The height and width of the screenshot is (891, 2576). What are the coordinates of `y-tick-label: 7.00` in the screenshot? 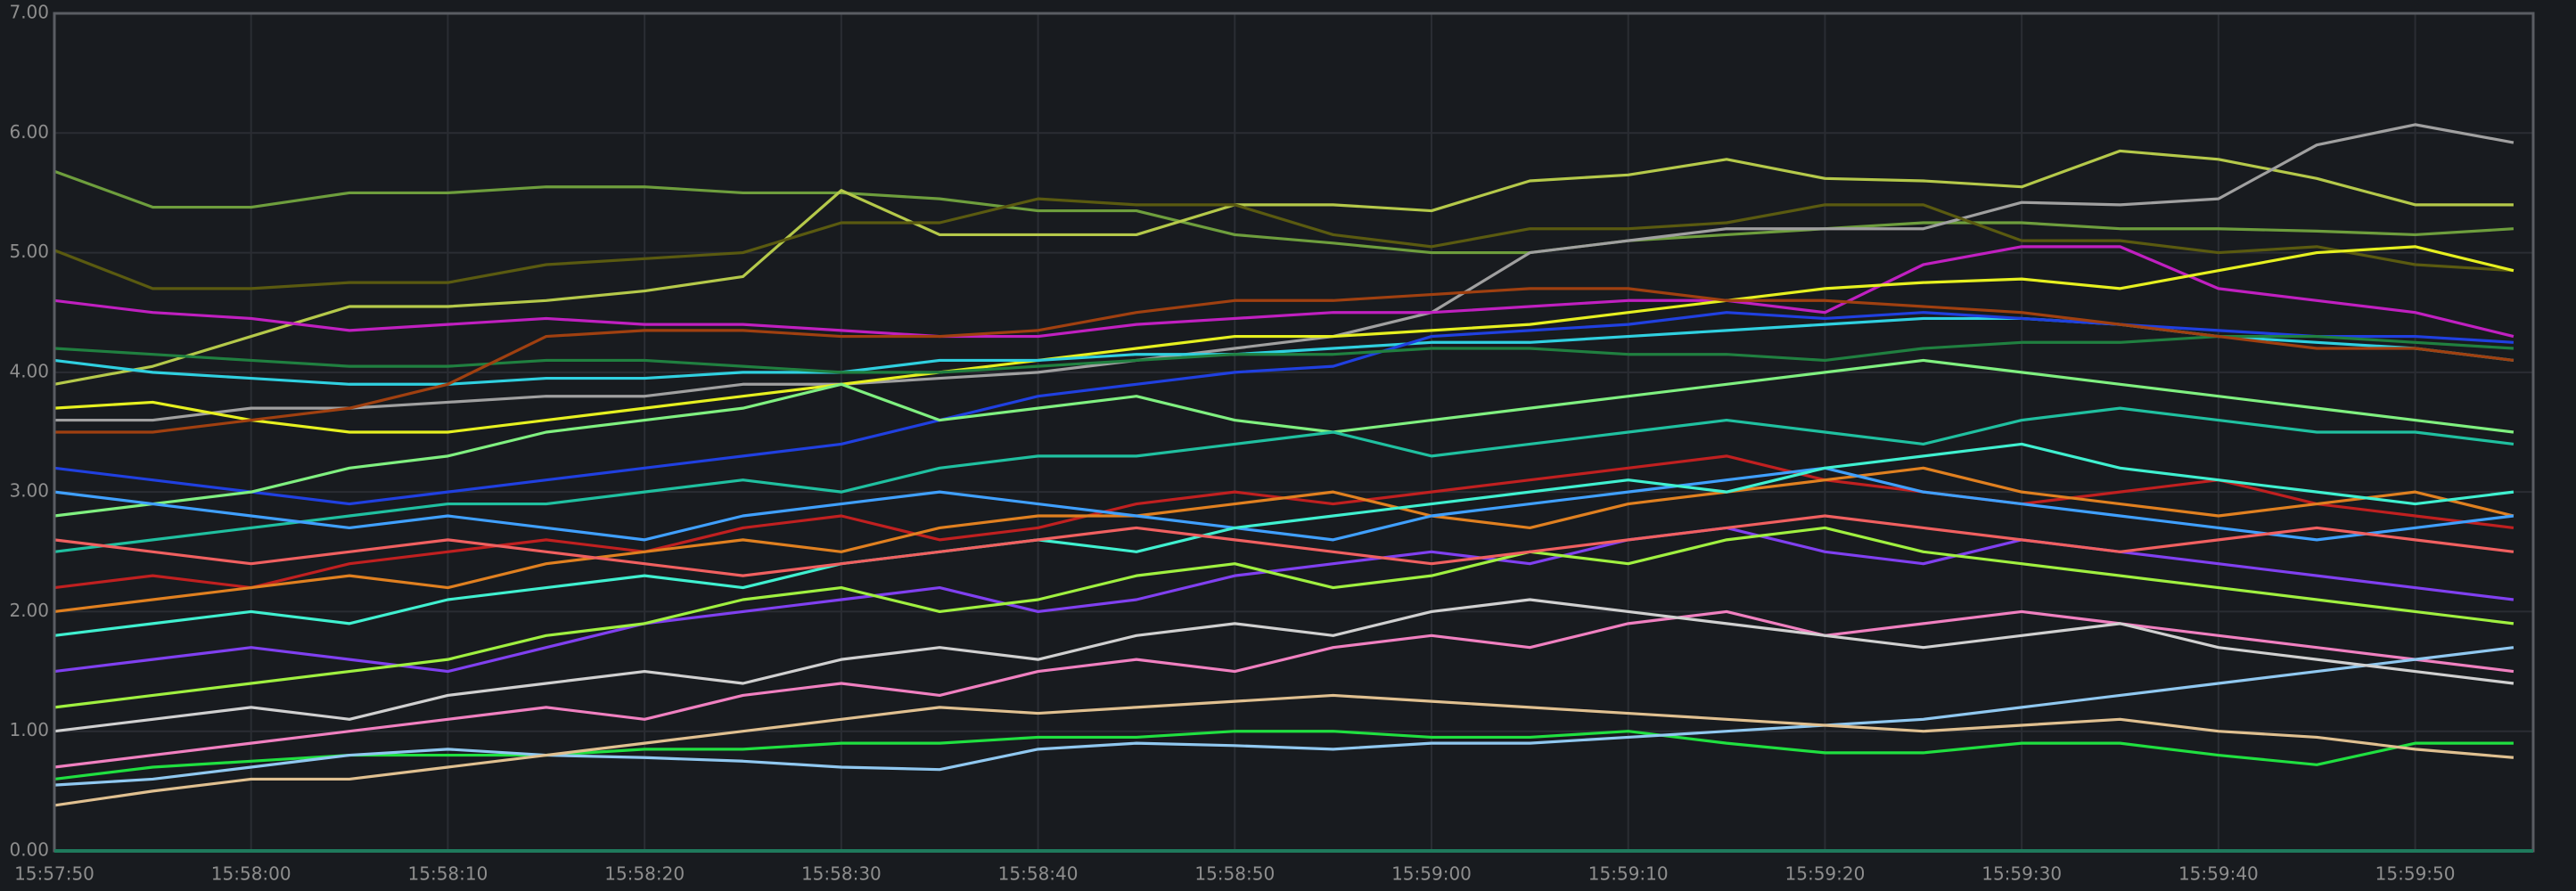 It's located at (29, 12).